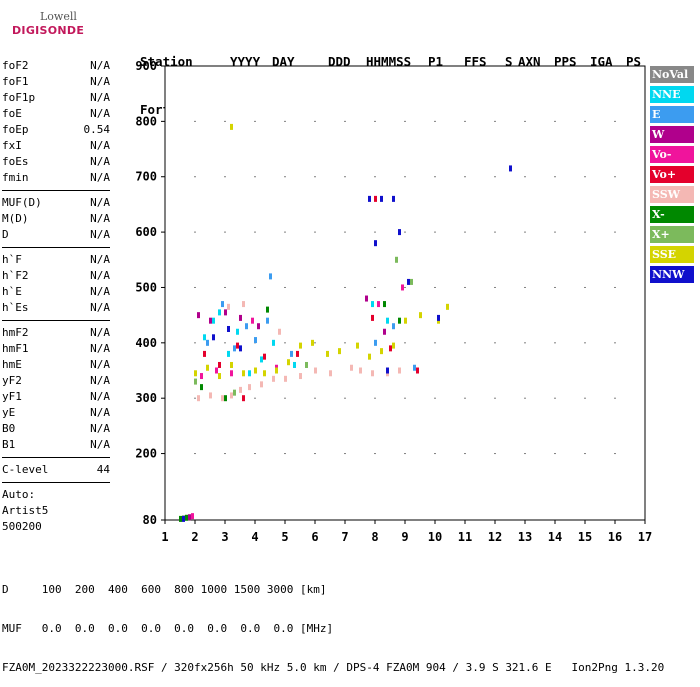 The height and width of the screenshot is (687, 700). I want to click on polarization-legend: NoVal NNE E W Vo- Vo+ SSW X- X+ SSE NNW, so click(672, 176).